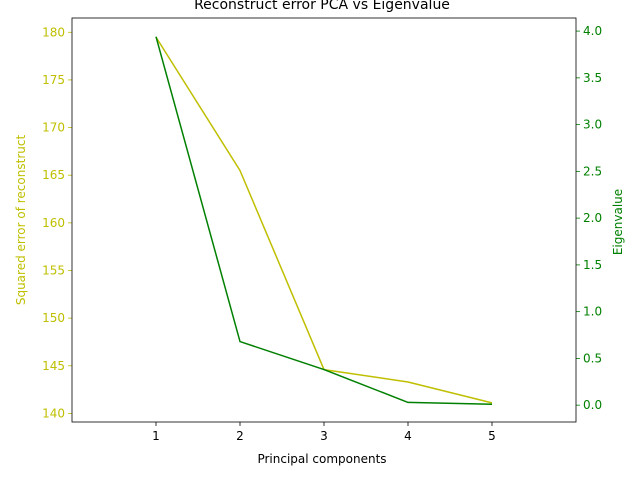 Image resolution: width=640 pixels, height=480 pixels. I want to click on y-axis-left-label: Squared error of reconstruct, so click(21, 220).